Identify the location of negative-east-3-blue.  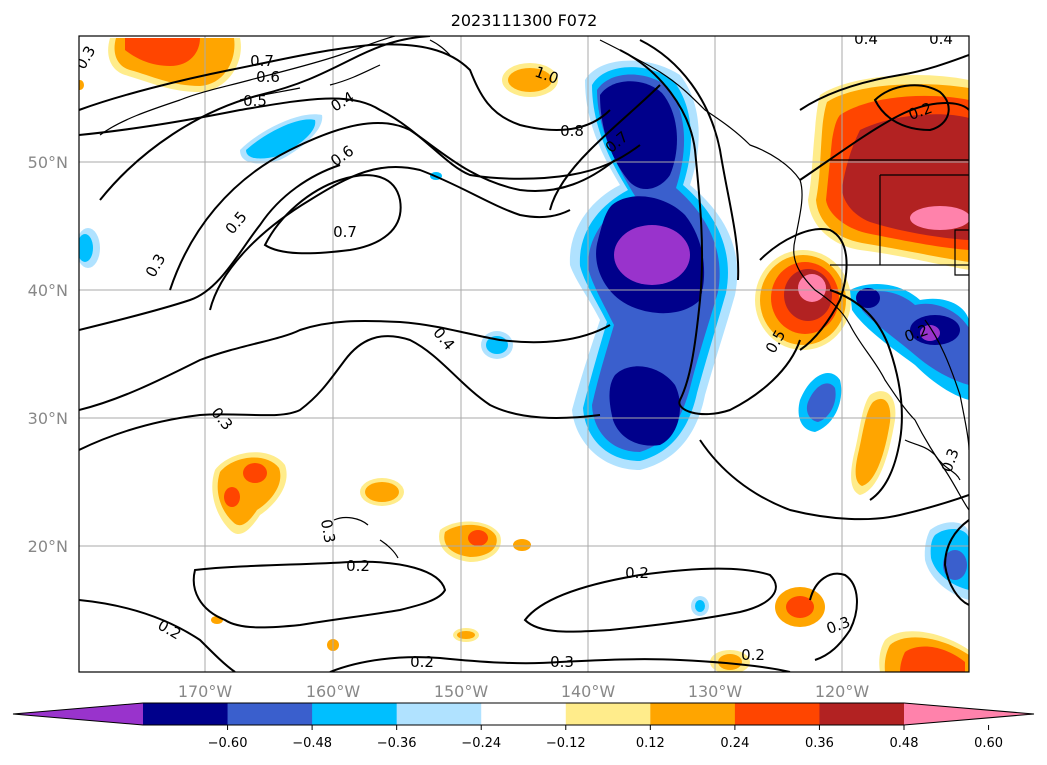
(955, 565).